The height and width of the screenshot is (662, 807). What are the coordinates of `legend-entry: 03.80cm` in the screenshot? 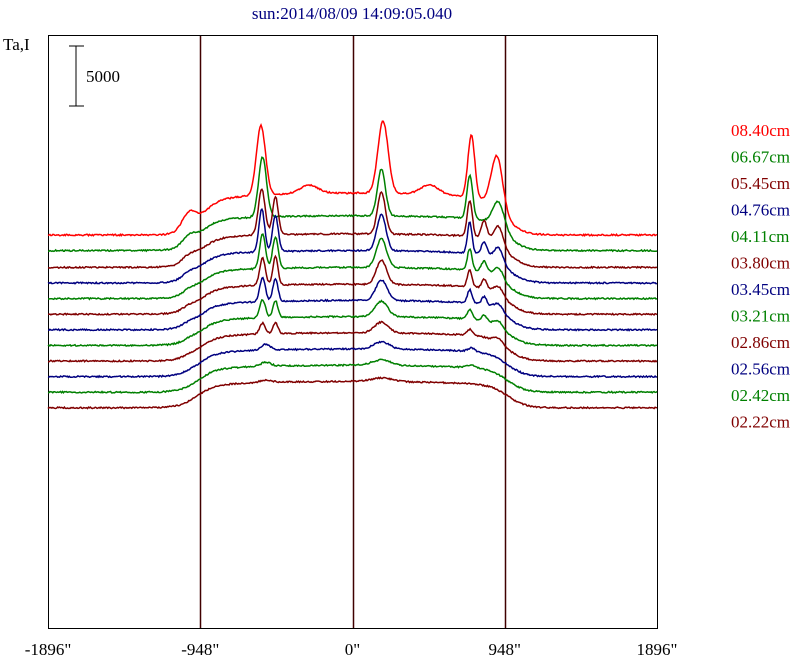 It's located at (760, 263).